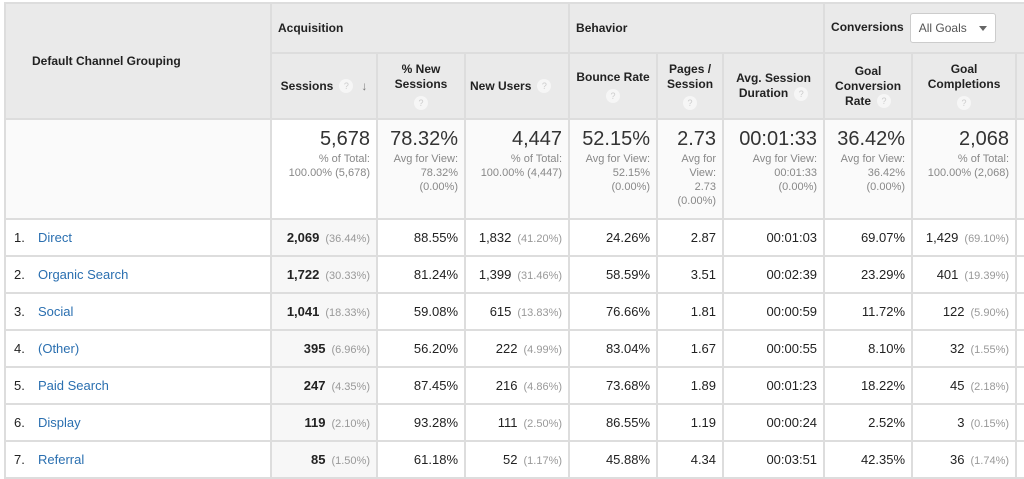 This screenshot has width=1024, height=479. What do you see at coordinates (138, 385) in the screenshot?
I see `channel-cell: 5. Paid Search` at bounding box center [138, 385].